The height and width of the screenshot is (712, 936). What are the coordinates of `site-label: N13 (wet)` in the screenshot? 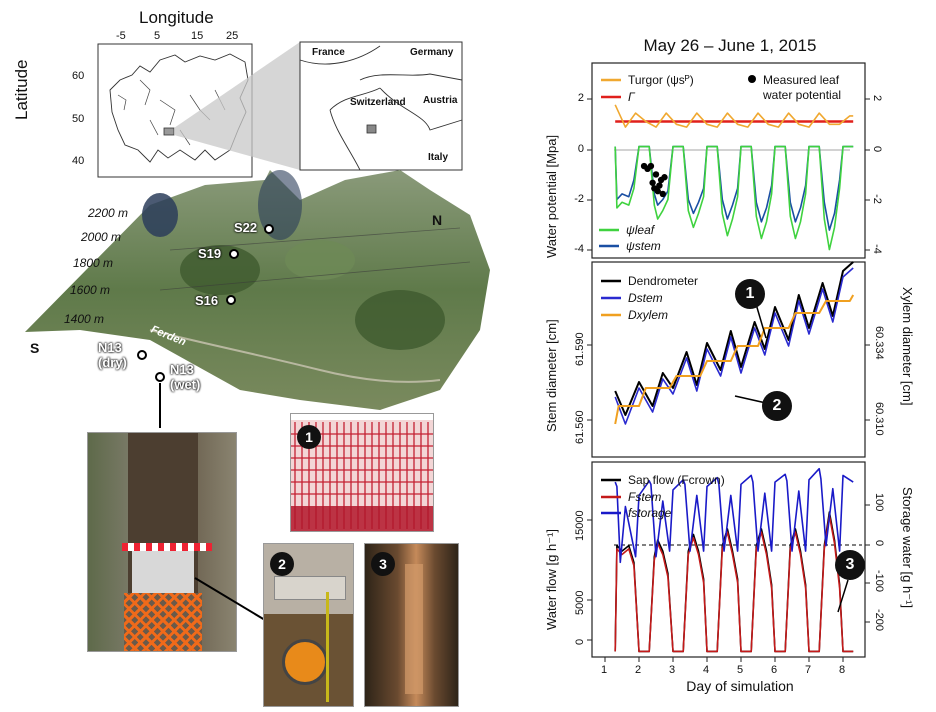 It's located at (185, 377).